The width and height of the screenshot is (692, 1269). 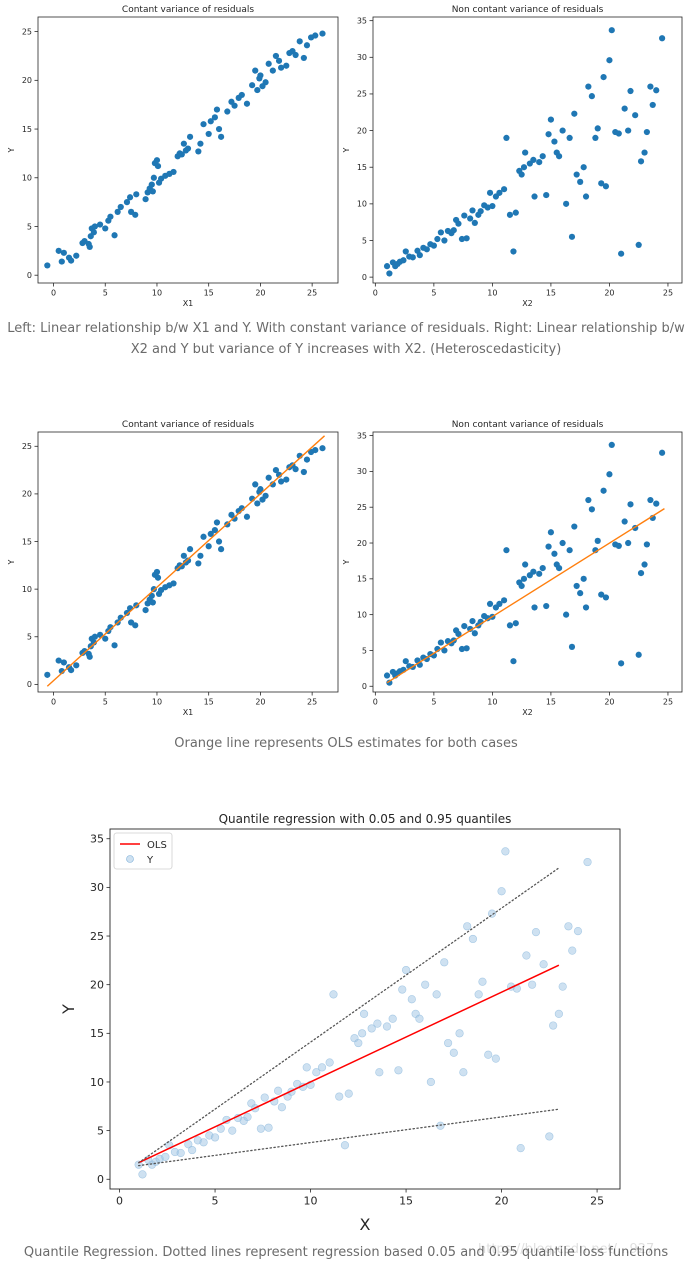 I want to click on x-axis-label: X, so click(x=365, y=1224).